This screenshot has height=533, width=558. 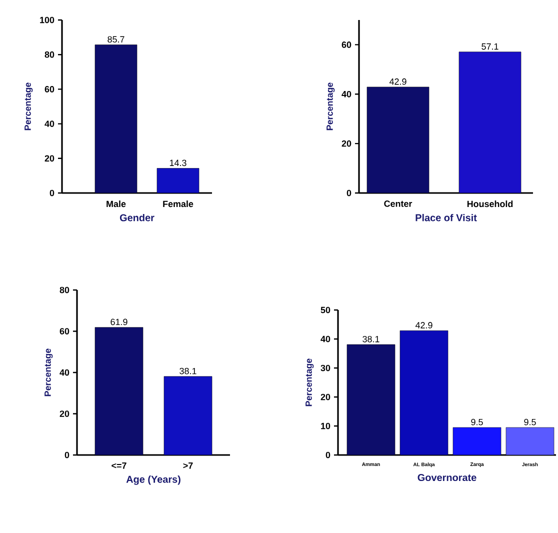 What do you see at coordinates (178, 204) in the screenshot?
I see `x-tick-label: Female` at bounding box center [178, 204].